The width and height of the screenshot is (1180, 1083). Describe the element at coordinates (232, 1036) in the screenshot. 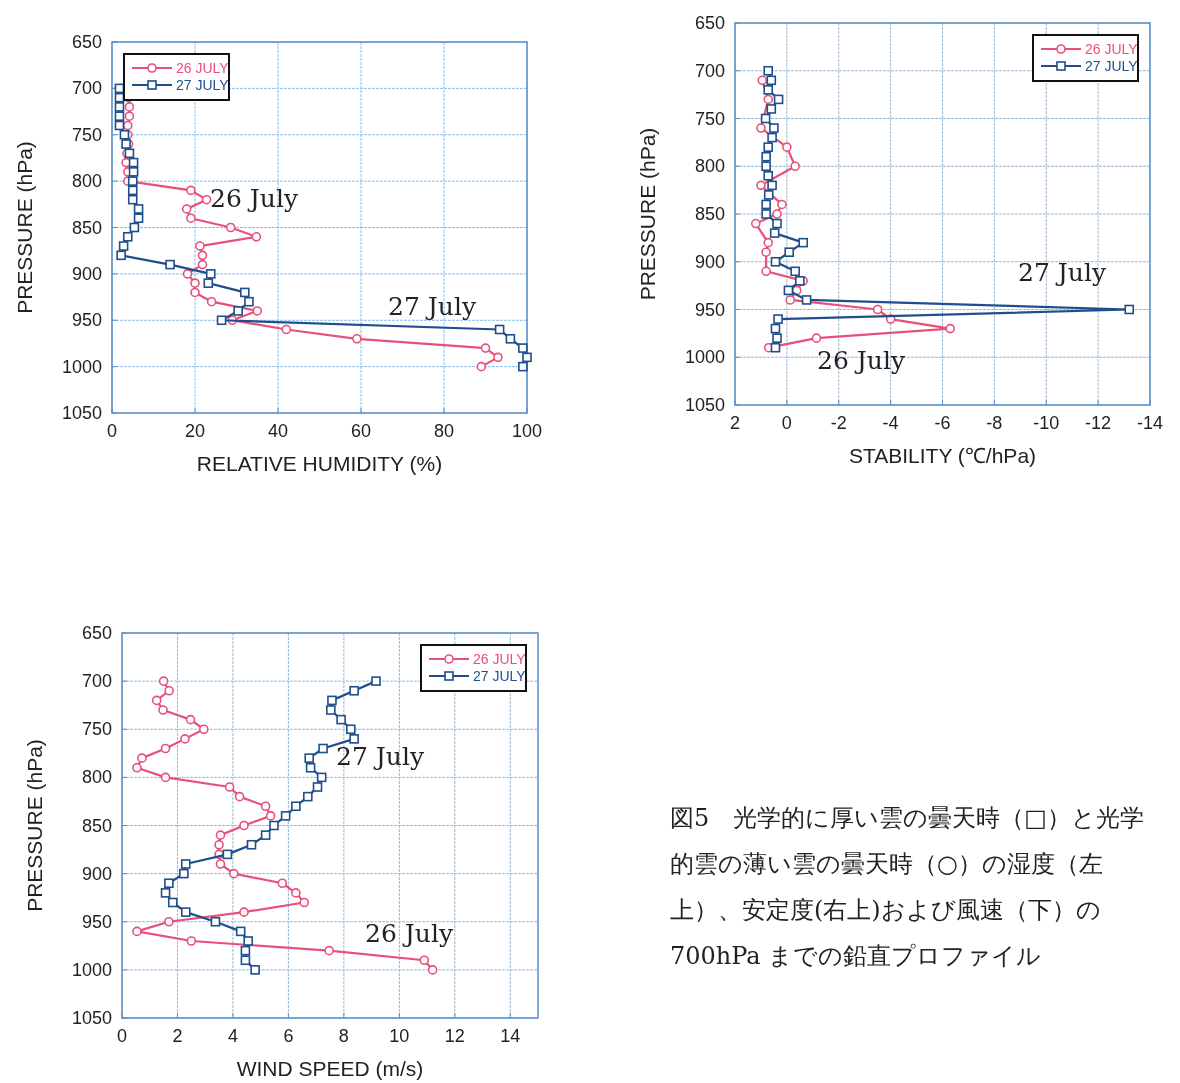

I see `x-tick-label: 4` at that location.